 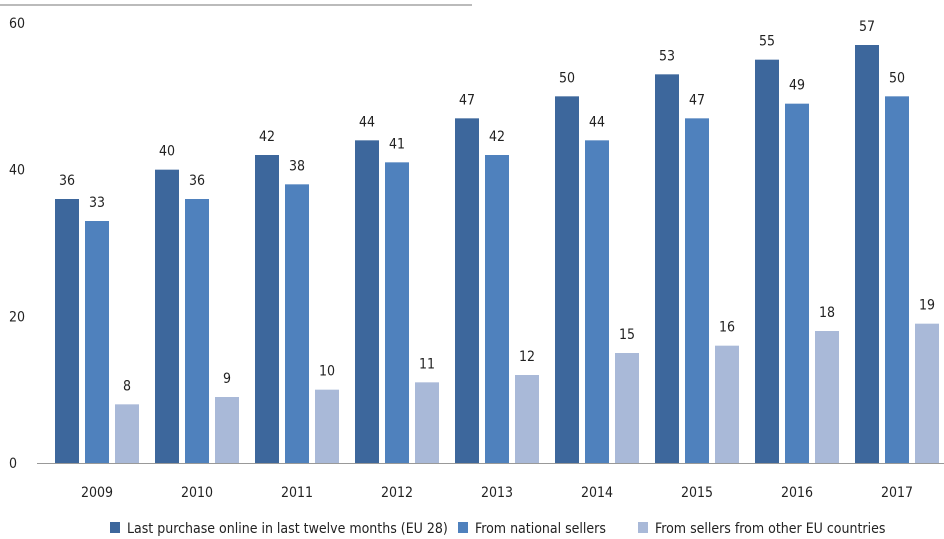 I want to click on data-label: 11, so click(x=427, y=364).